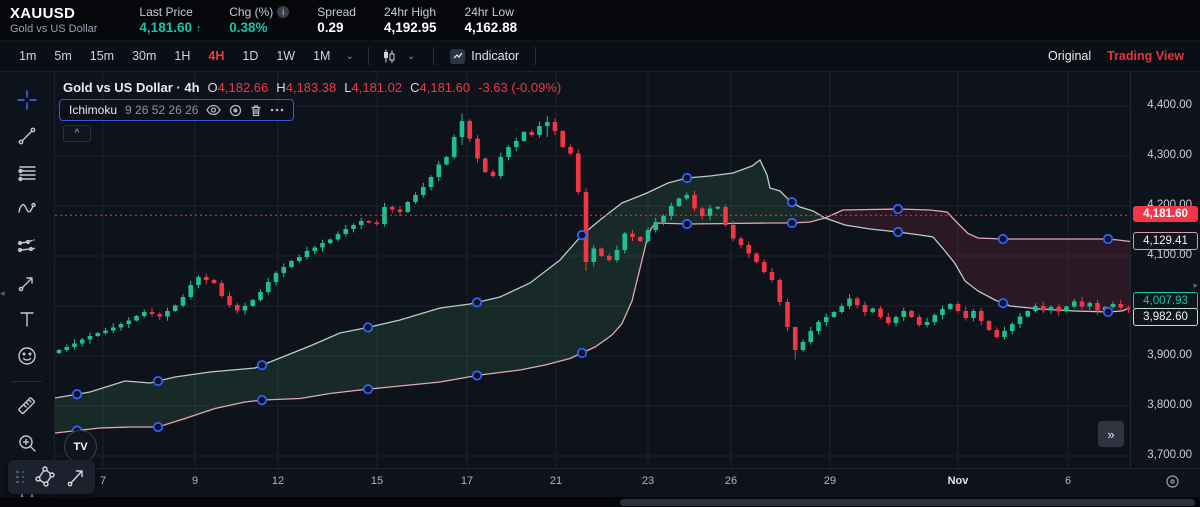 The height and width of the screenshot is (507, 1200). Describe the element at coordinates (286, 56) in the screenshot. I see `timeframe-1w: 1W` at that location.